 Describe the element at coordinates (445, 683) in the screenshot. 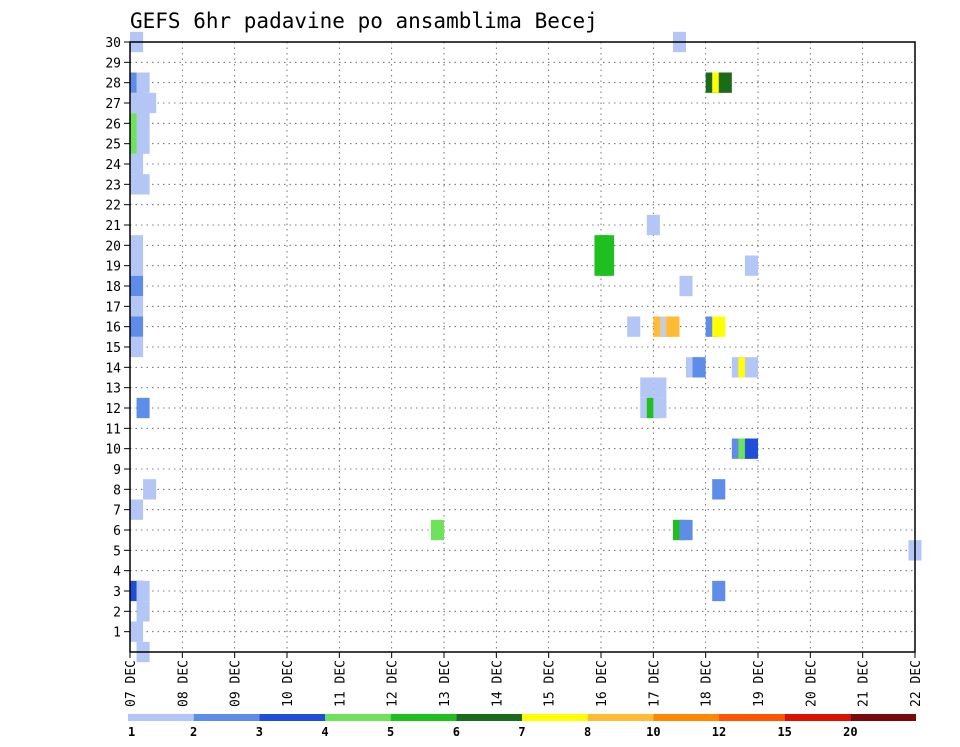

I see `x-tick-label: 13 DEC` at that location.